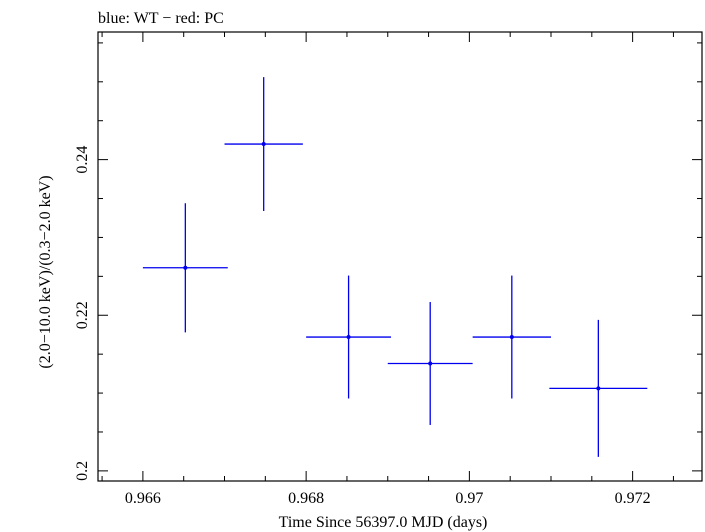 Image resolution: width=705 pixels, height=532 pixels. Describe the element at coordinates (45, 271) in the screenshot. I see `y-axis-label: (2.0−10.0 keV)/(0.3−2.0 keV)` at that location.